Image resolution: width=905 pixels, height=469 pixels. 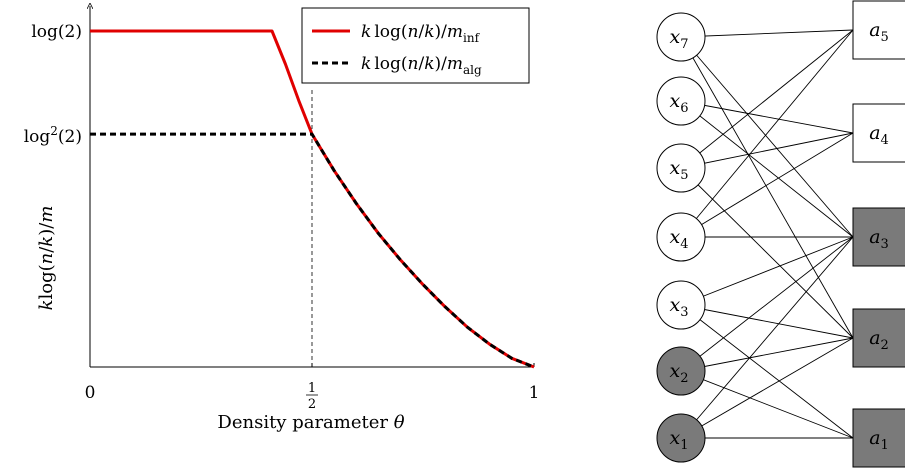 What do you see at coordinates (46, 258) in the screenshot?
I see `y-axis-label: klog(n/k)/m` at bounding box center [46, 258].